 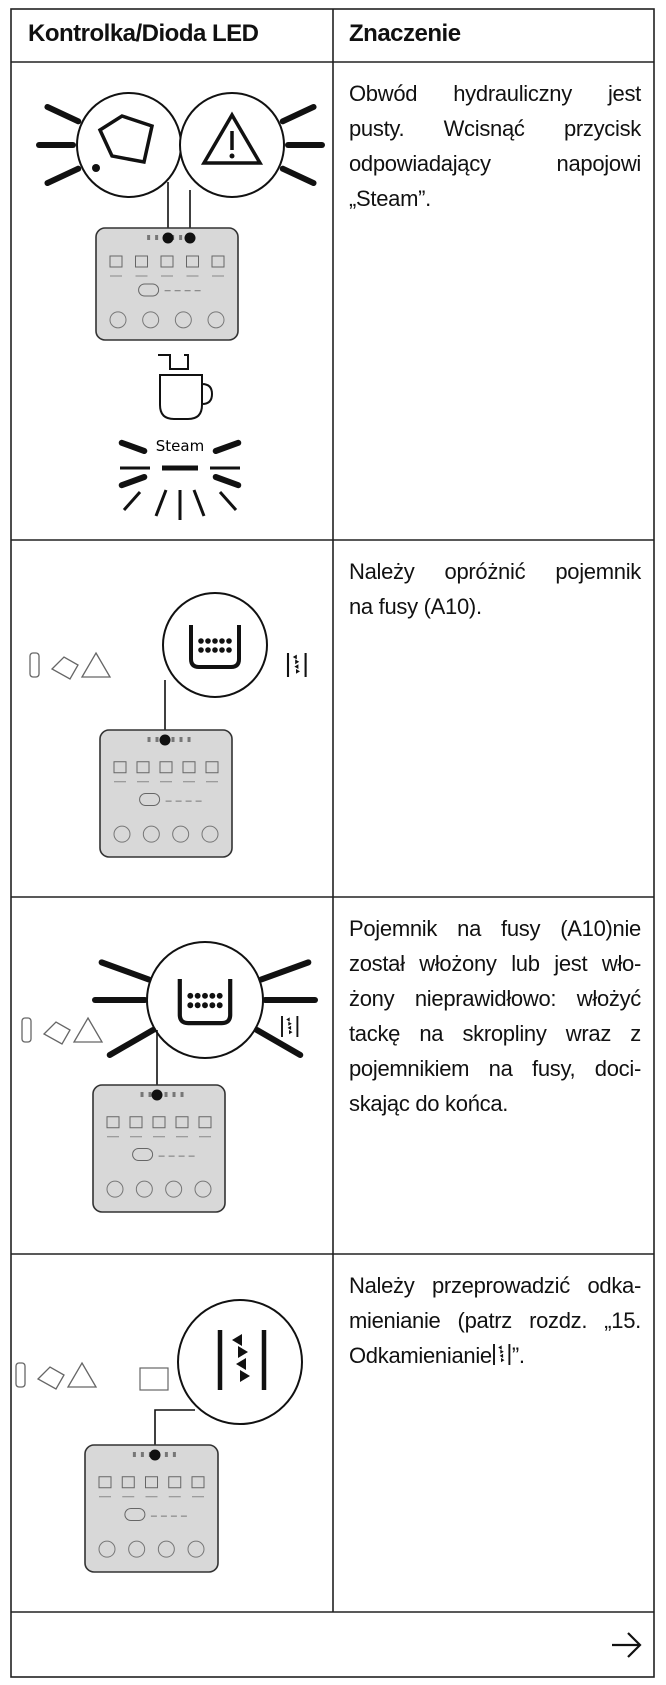 What do you see at coordinates (390, 198) in the screenshot?
I see `description-line: „Steam”.` at bounding box center [390, 198].